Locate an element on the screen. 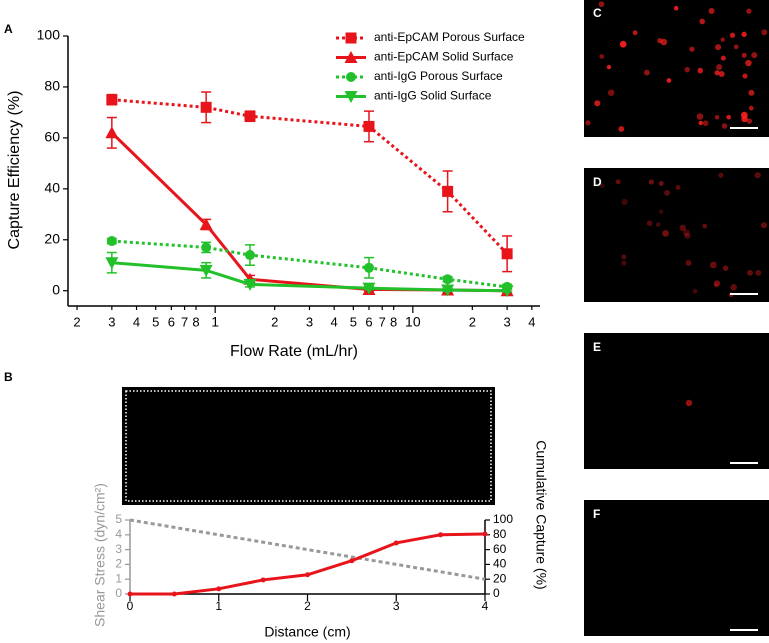 The width and height of the screenshot is (769, 643). x-tick-label: 6 is located at coordinates (171, 321).